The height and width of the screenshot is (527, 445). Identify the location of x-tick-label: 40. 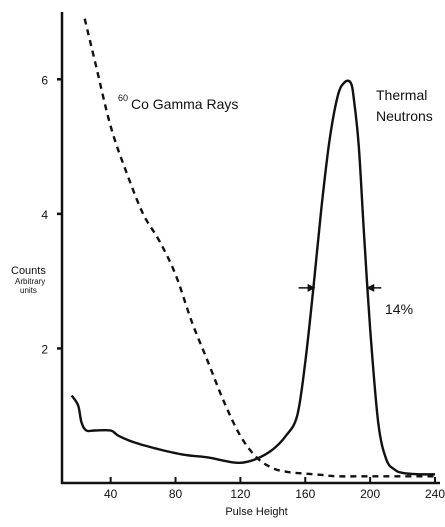
(111, 494).